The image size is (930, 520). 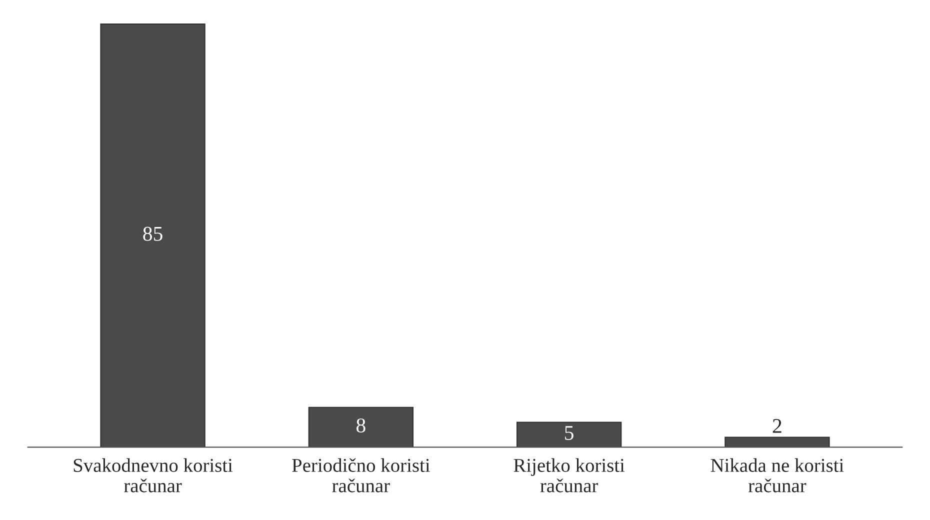 I want to click on x-tick-label: Rijetko koristi računar, so click(x=569, y=475).